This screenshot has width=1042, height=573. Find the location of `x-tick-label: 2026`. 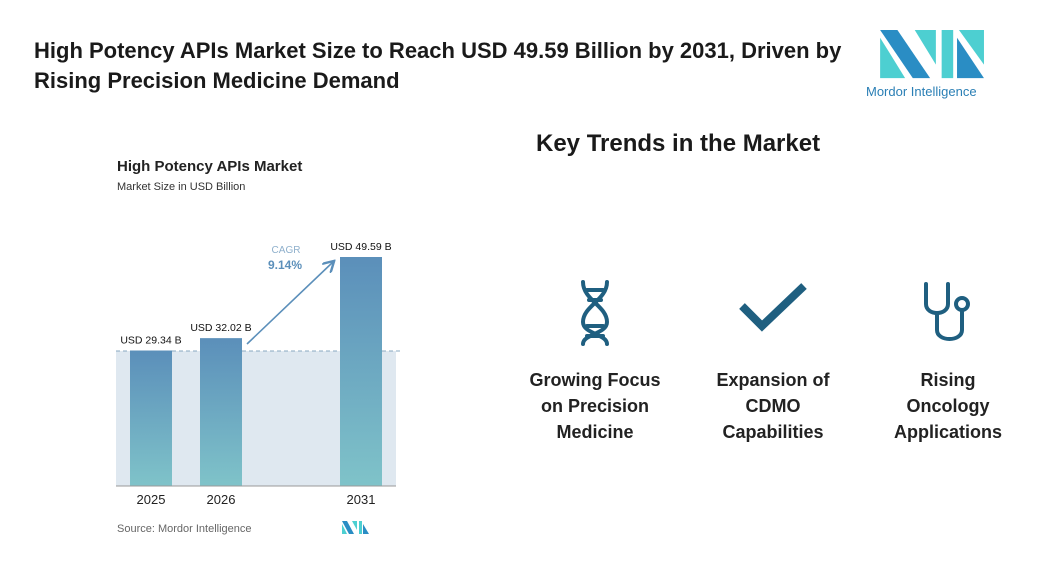

x-tick-label: 2026 is located at coordinates (221, 499).